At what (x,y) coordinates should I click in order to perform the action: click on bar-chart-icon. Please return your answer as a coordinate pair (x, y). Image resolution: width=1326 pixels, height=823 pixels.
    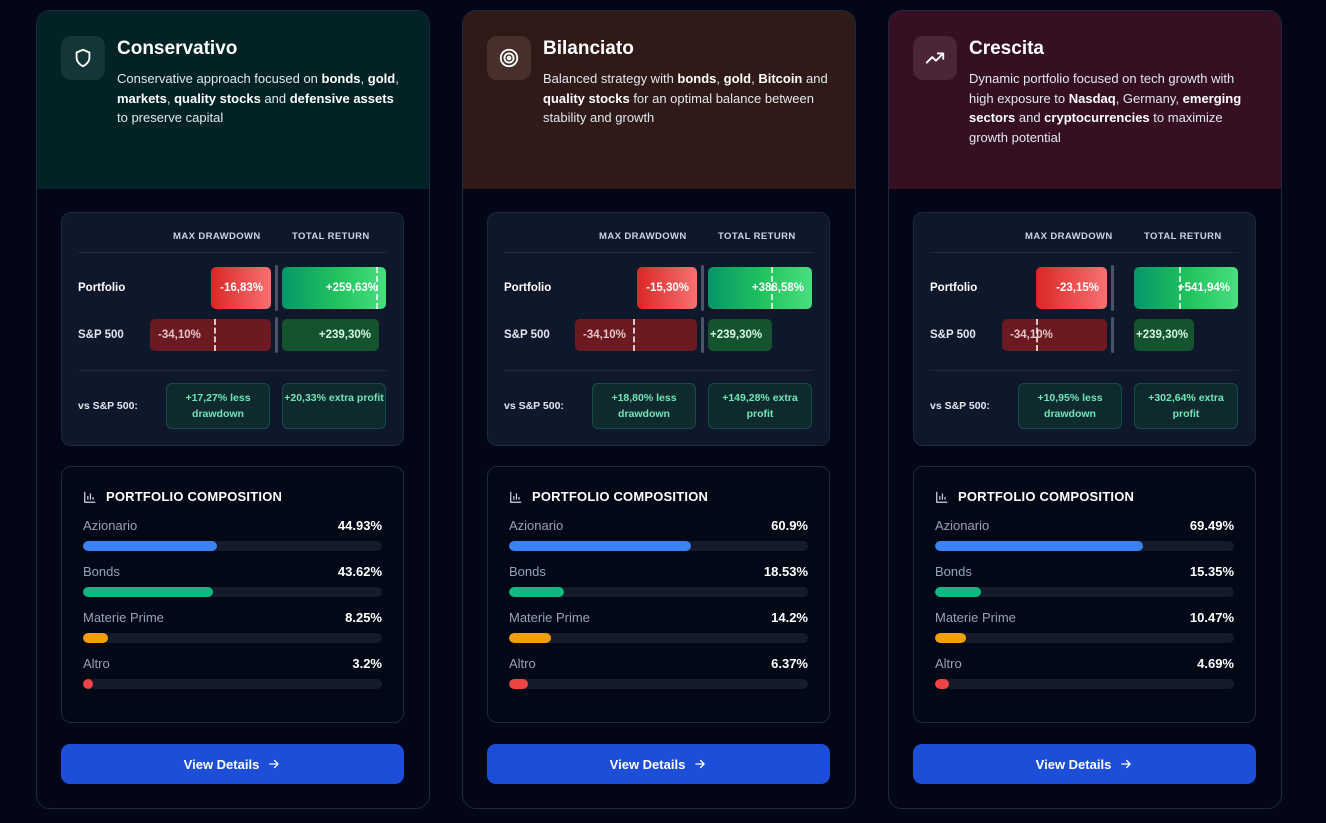
    Looking at the image, I should click on (516, 497).